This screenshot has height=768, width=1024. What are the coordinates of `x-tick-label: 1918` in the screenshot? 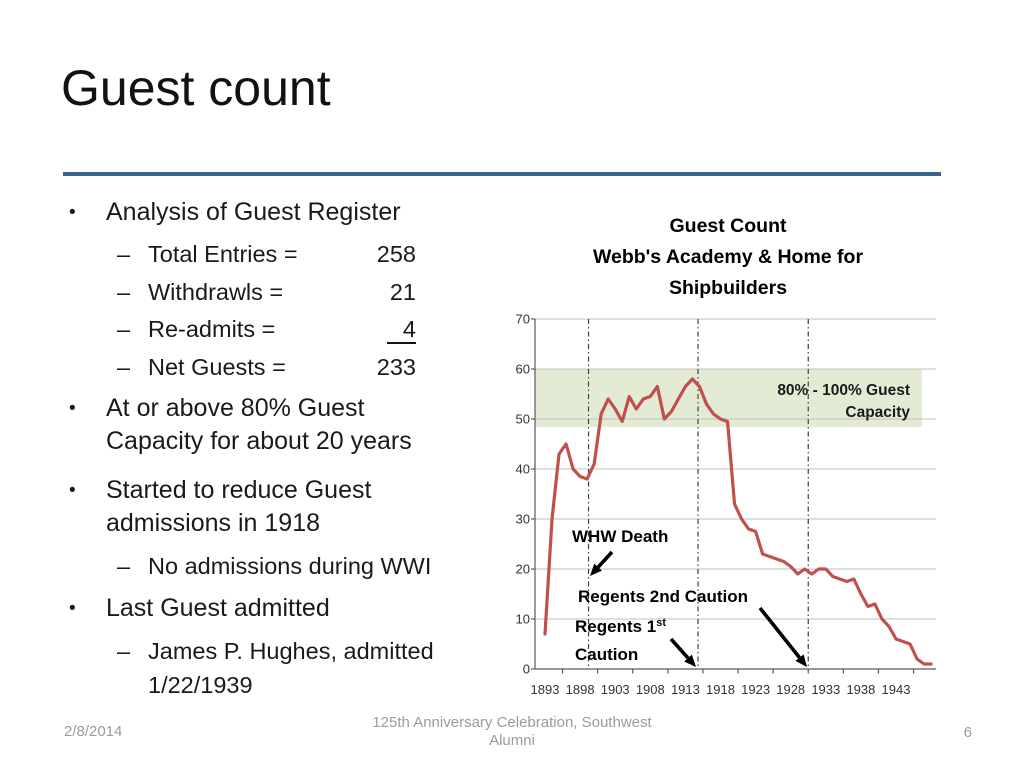 It's located at (720, 689).